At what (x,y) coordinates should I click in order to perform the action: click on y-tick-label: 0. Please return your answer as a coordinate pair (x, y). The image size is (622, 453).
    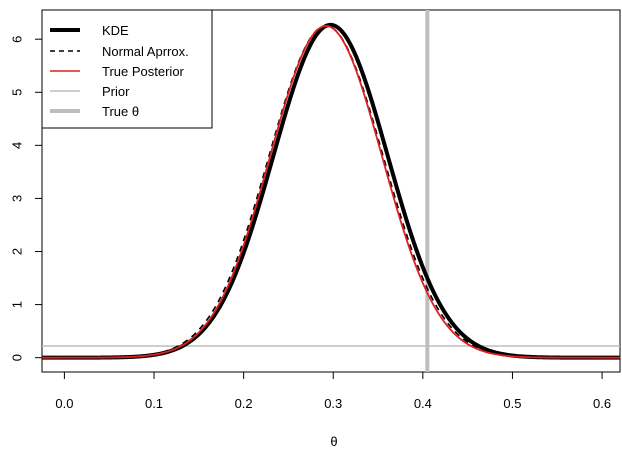
    Looking at the image, I should click on (17, 357).